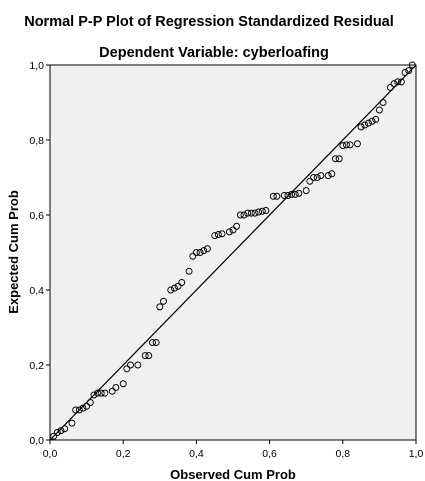  What do you see at coordinates (342, 454) in the screenshot?
I see `x-tick-label: 0,8` at bounding box center [342, 454].